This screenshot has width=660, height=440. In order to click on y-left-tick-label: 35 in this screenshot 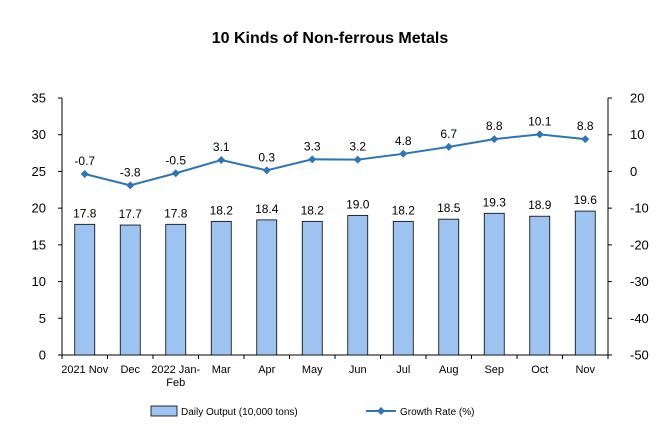, I will do `click(39, 98)`.